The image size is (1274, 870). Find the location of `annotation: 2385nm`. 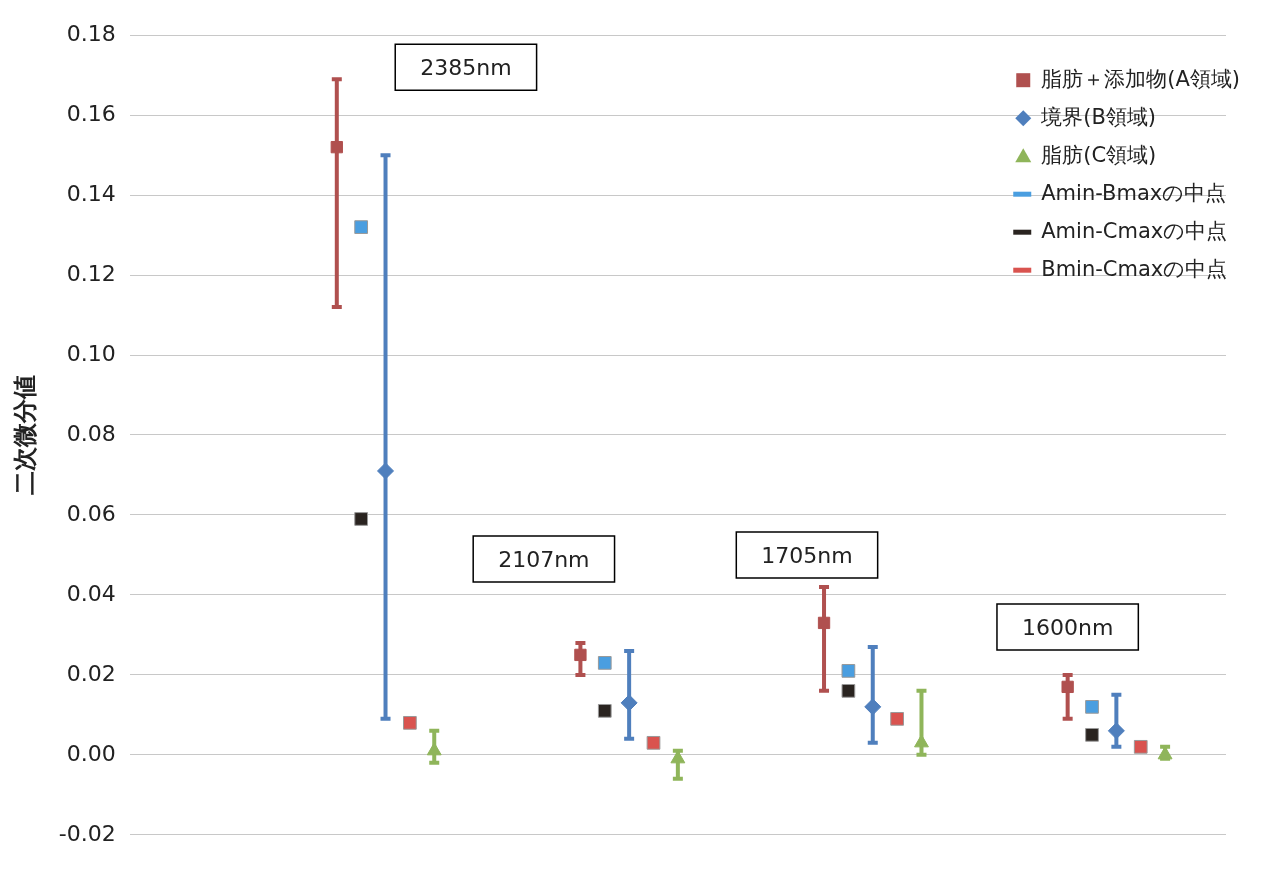

annotation: 2385nm is located at coordinates (466, 67).